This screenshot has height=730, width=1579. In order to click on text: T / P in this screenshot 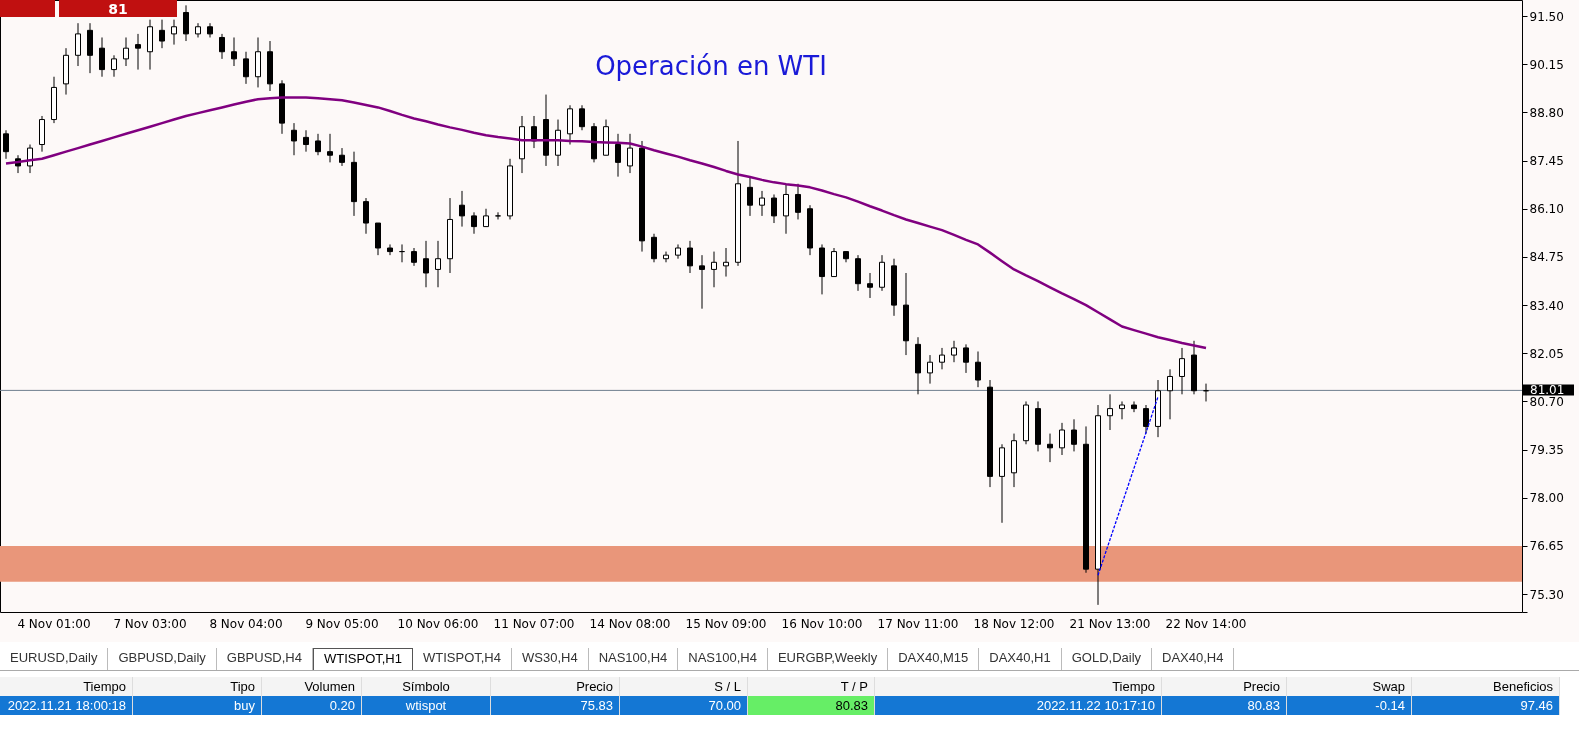, I will do `click(811, 686)`.